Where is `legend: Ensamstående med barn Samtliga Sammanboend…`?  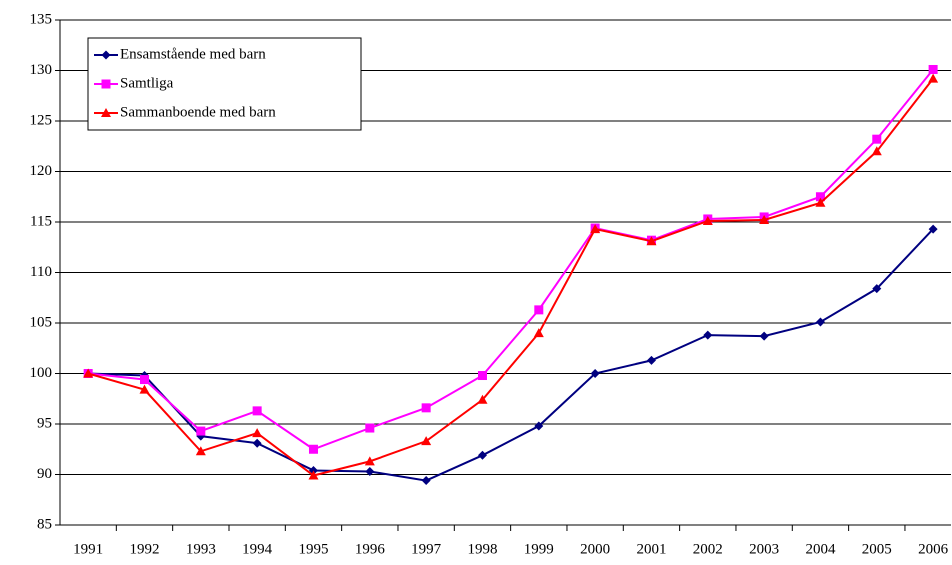
legend: Ensamstående med barn Samtliga Sammanboend… is located at coordinates (224, 84).